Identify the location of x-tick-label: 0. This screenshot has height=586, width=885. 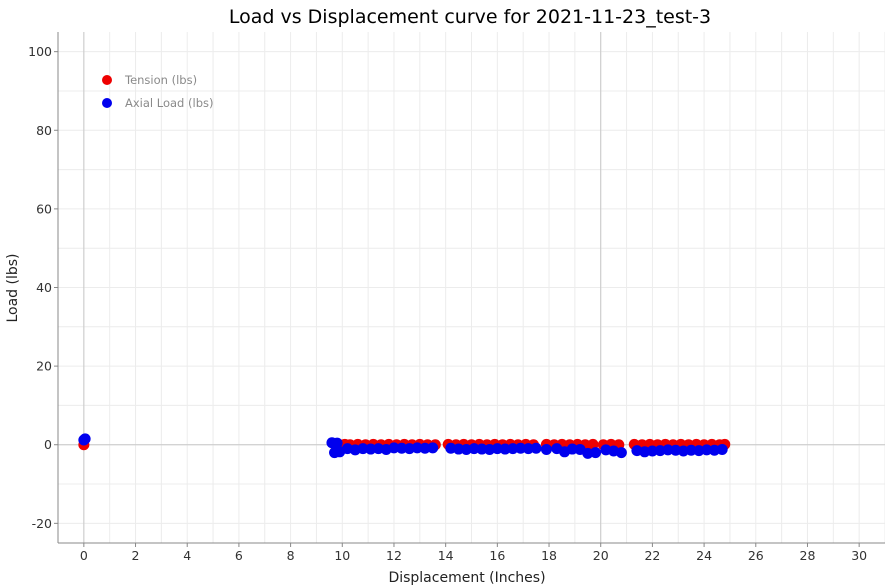
(84, 555).